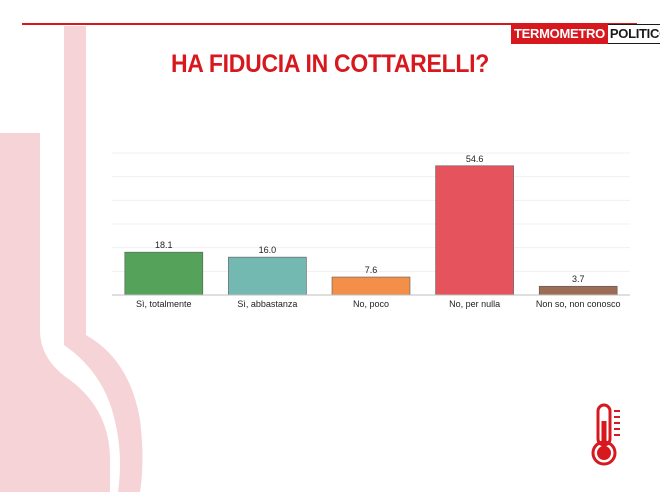 The width and height of the screenshot is (660, 492). I want to click on top-rule, so click(329, 24).